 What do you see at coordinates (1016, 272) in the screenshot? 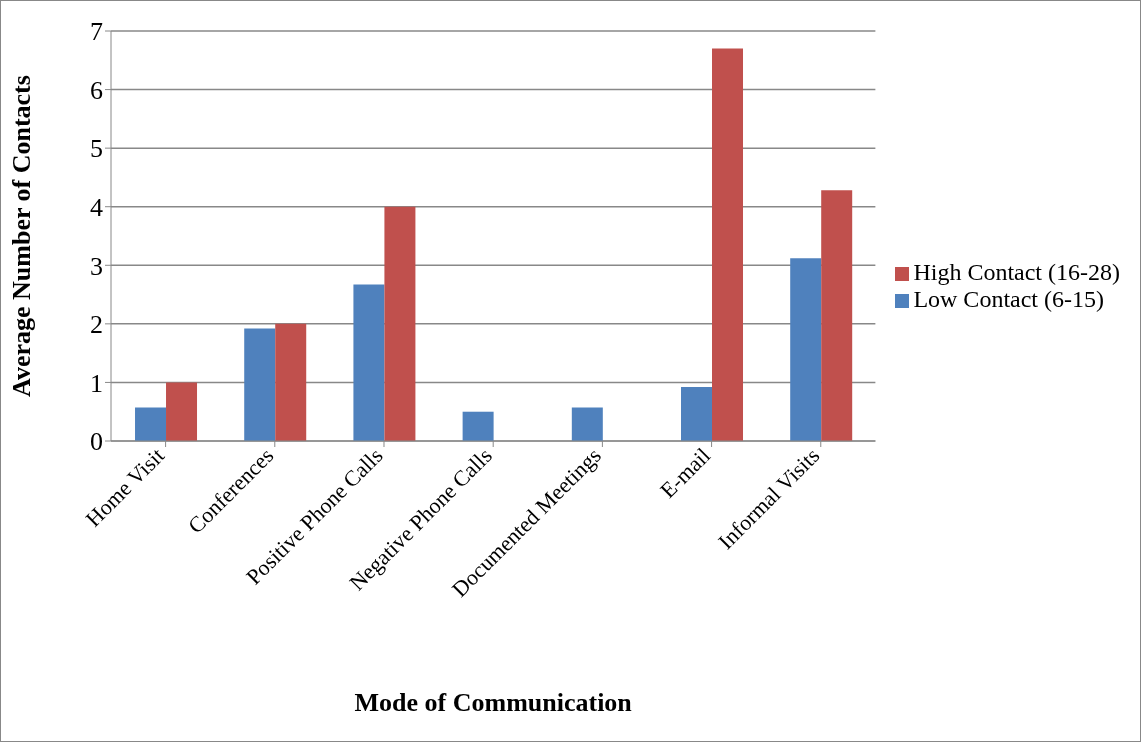
I see `legend-label: High Contact (16-28)` at bounding box center [1016, 272].